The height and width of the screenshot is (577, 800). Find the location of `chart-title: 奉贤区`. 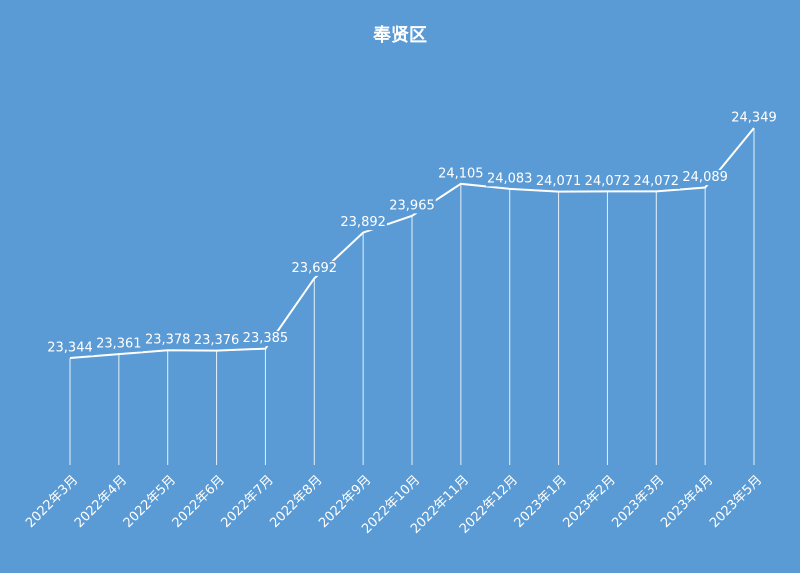

chart-title: 奉贤区 is located at coordinates (399, 35).